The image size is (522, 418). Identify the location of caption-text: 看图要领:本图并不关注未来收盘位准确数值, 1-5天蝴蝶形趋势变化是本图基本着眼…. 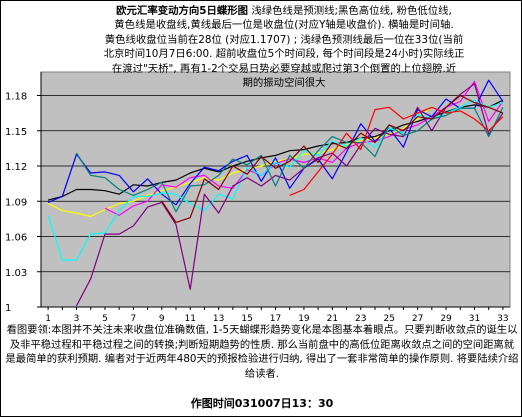
(262, 352).